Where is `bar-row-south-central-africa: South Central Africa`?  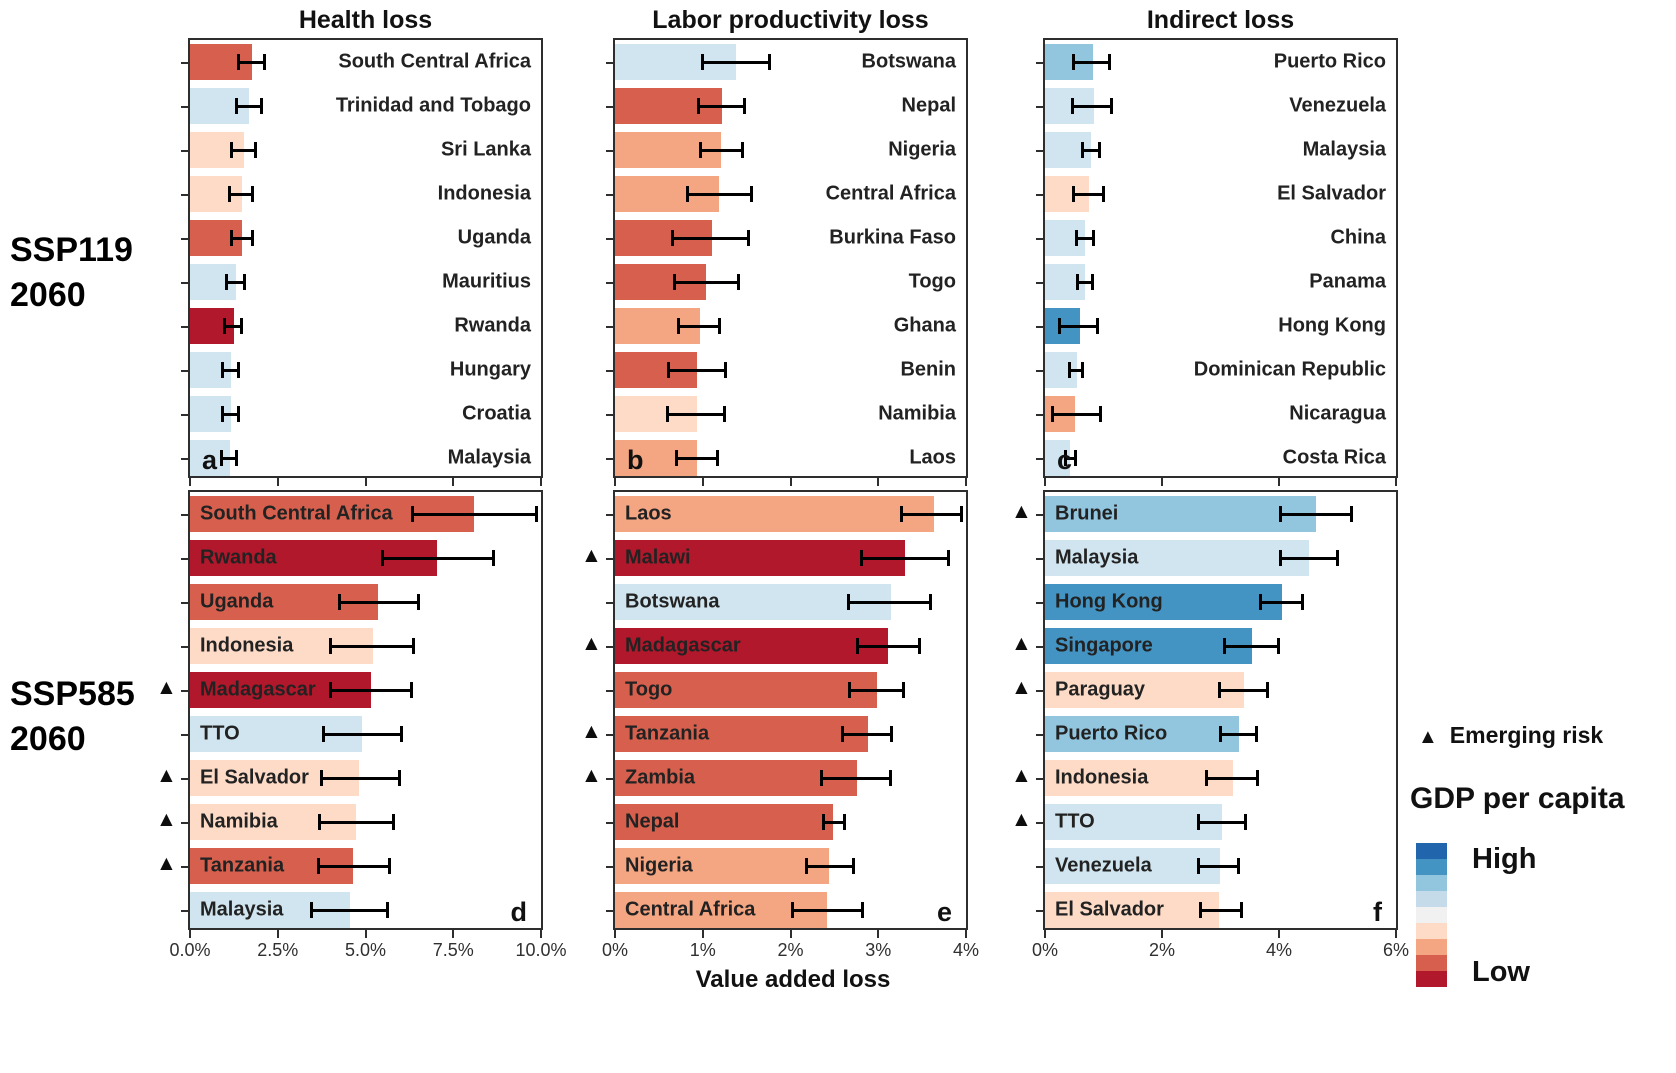
bar-row-south-central-africa: South Central Africa is located at coordinates (361, 62).